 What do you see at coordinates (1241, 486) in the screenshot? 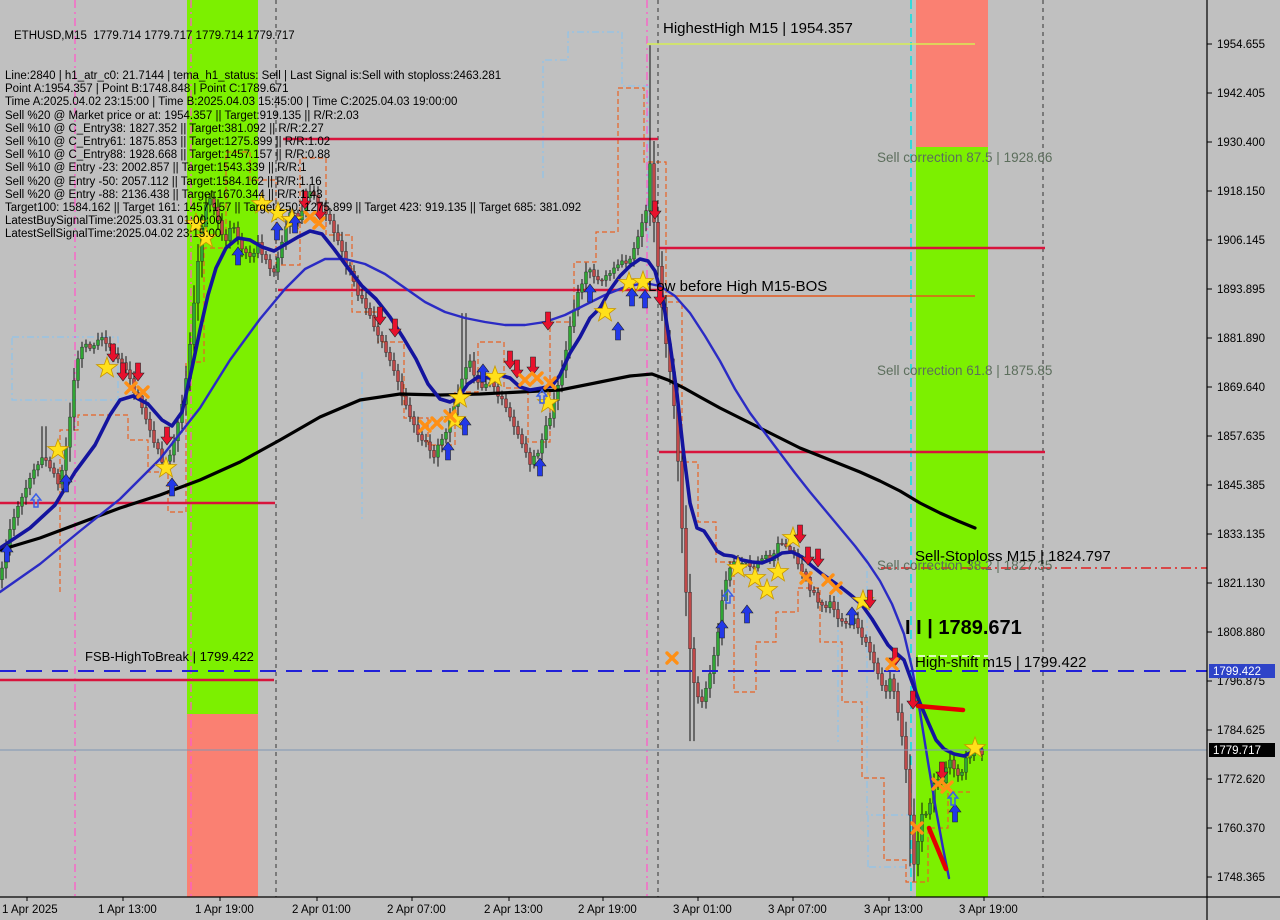
I see `price-tick-label: 1845.385` at bounding box center [1241, 486].